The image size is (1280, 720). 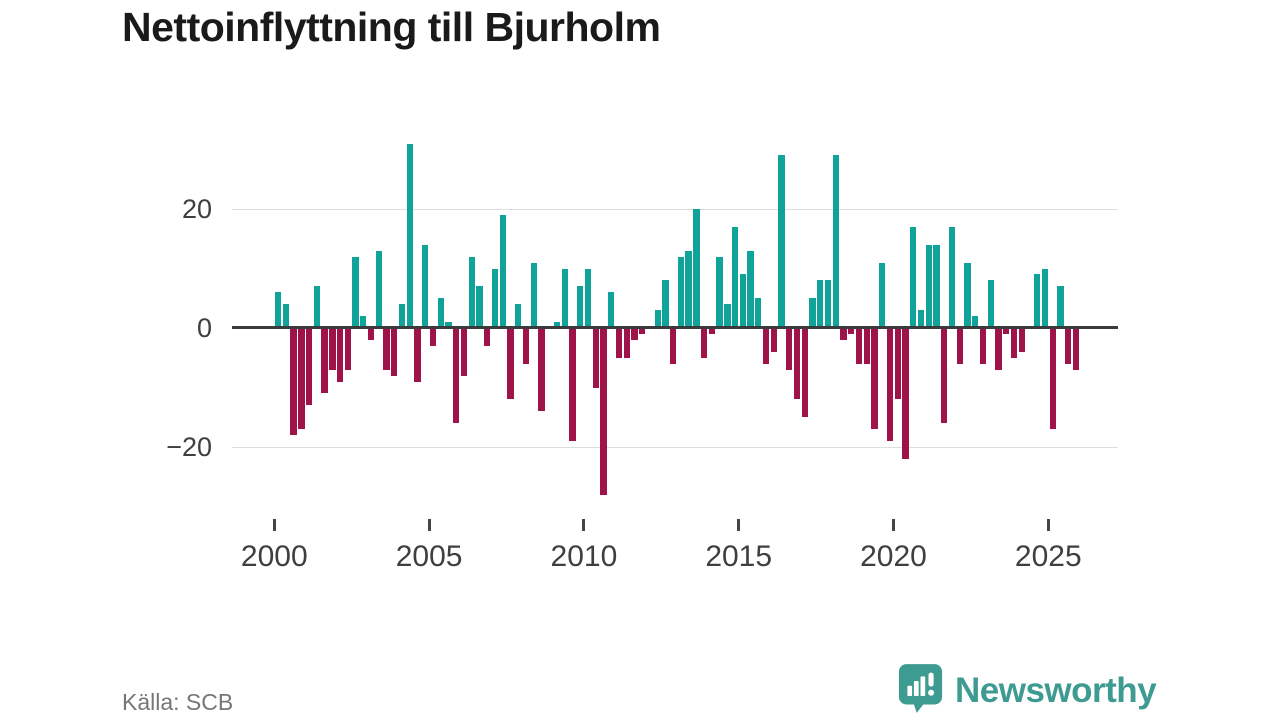 What do you see at coordinates (189, 447) in the screenshot?
I see `y-axis-tick-label: −20` at bounding box center [189, 447].